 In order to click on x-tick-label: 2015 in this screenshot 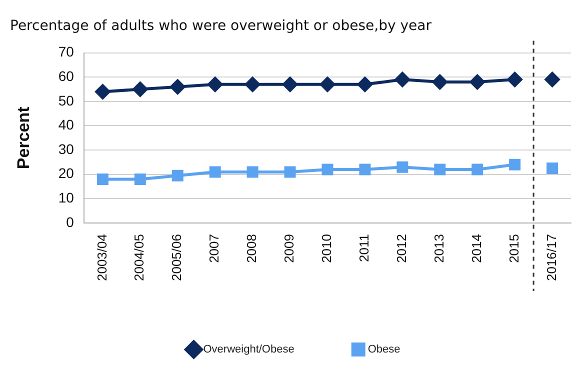, I will do `click(514, 248)`.